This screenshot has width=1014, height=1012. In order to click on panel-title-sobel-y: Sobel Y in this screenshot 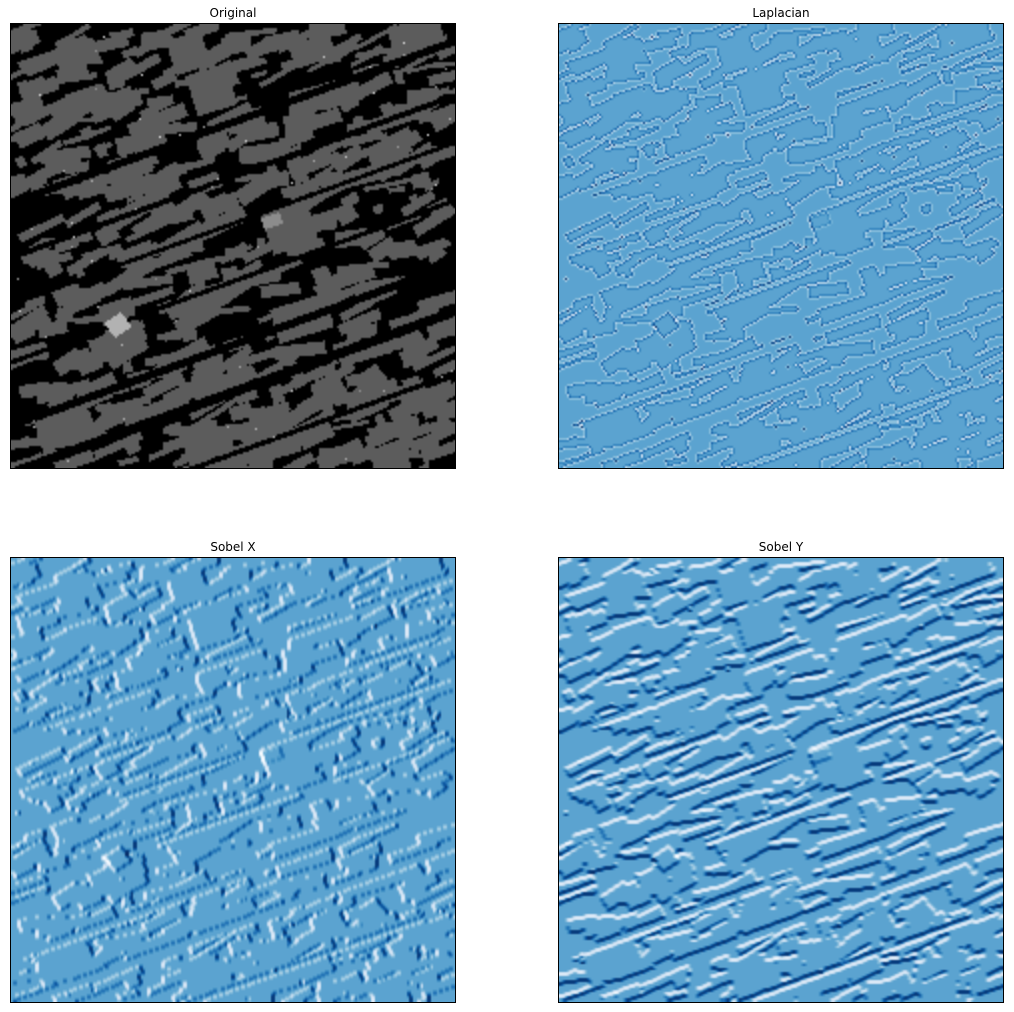, I will do `click(781, 547)`.